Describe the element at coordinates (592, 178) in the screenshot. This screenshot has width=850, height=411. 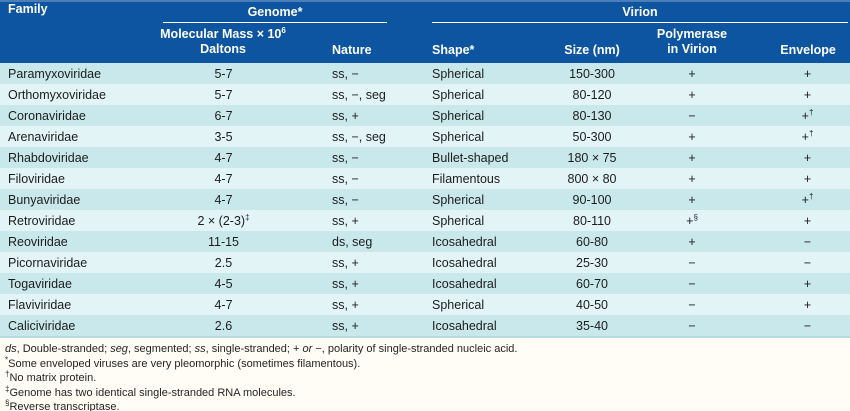
I see `cell-size: 800 × 80` at that location.